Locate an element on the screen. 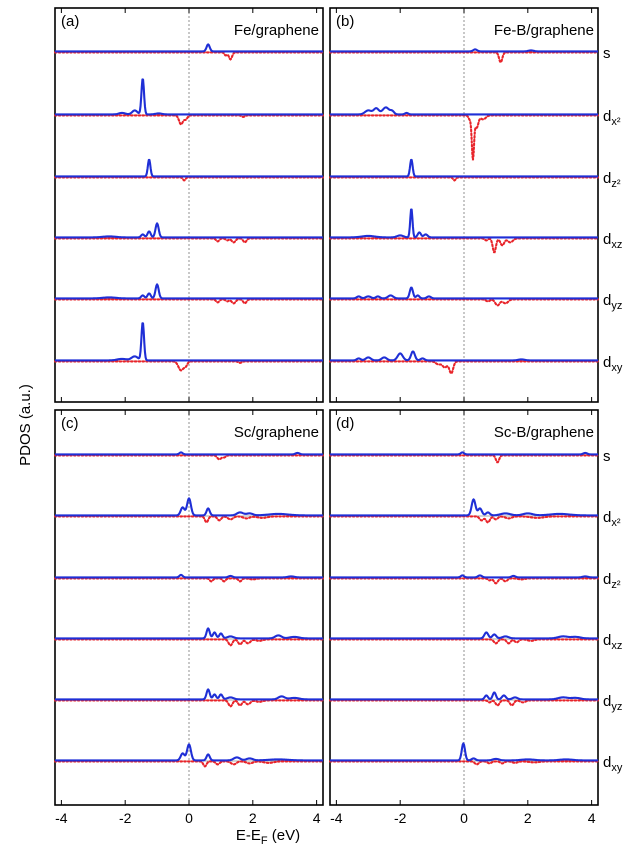  spin-down-curve-dxy is located at coordinates (464, 367).